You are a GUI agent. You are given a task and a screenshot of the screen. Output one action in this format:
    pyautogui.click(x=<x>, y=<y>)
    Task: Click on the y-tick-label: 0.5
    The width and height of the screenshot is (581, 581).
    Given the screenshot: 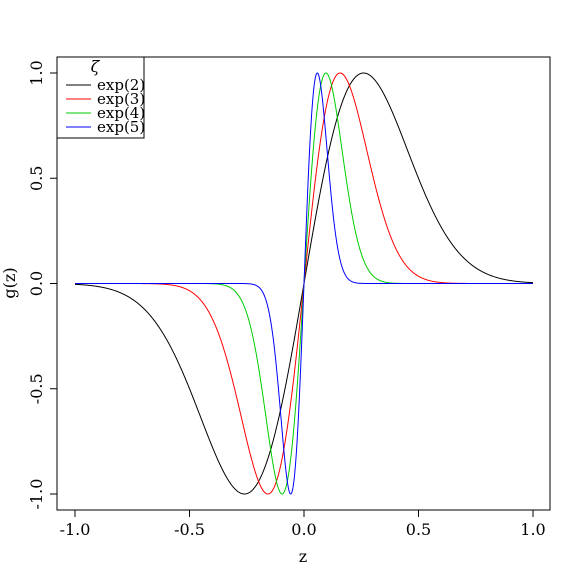 What is the action you would take?
    pyautogui.click(x=36, y=178)
    